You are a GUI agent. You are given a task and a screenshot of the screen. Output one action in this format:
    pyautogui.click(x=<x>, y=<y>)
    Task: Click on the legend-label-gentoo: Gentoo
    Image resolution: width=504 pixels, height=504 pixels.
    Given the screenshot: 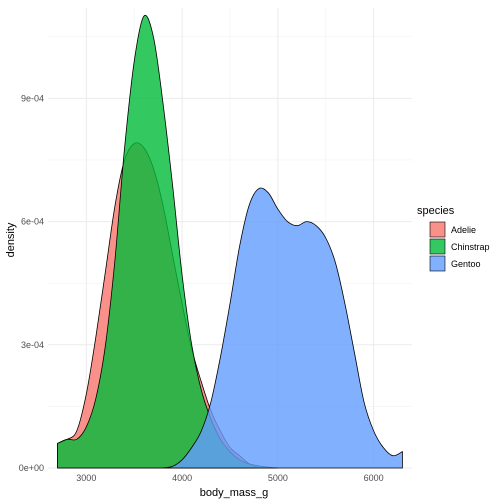 What is the action you would take?
    pyautogui.click(x=466, y=264)
    